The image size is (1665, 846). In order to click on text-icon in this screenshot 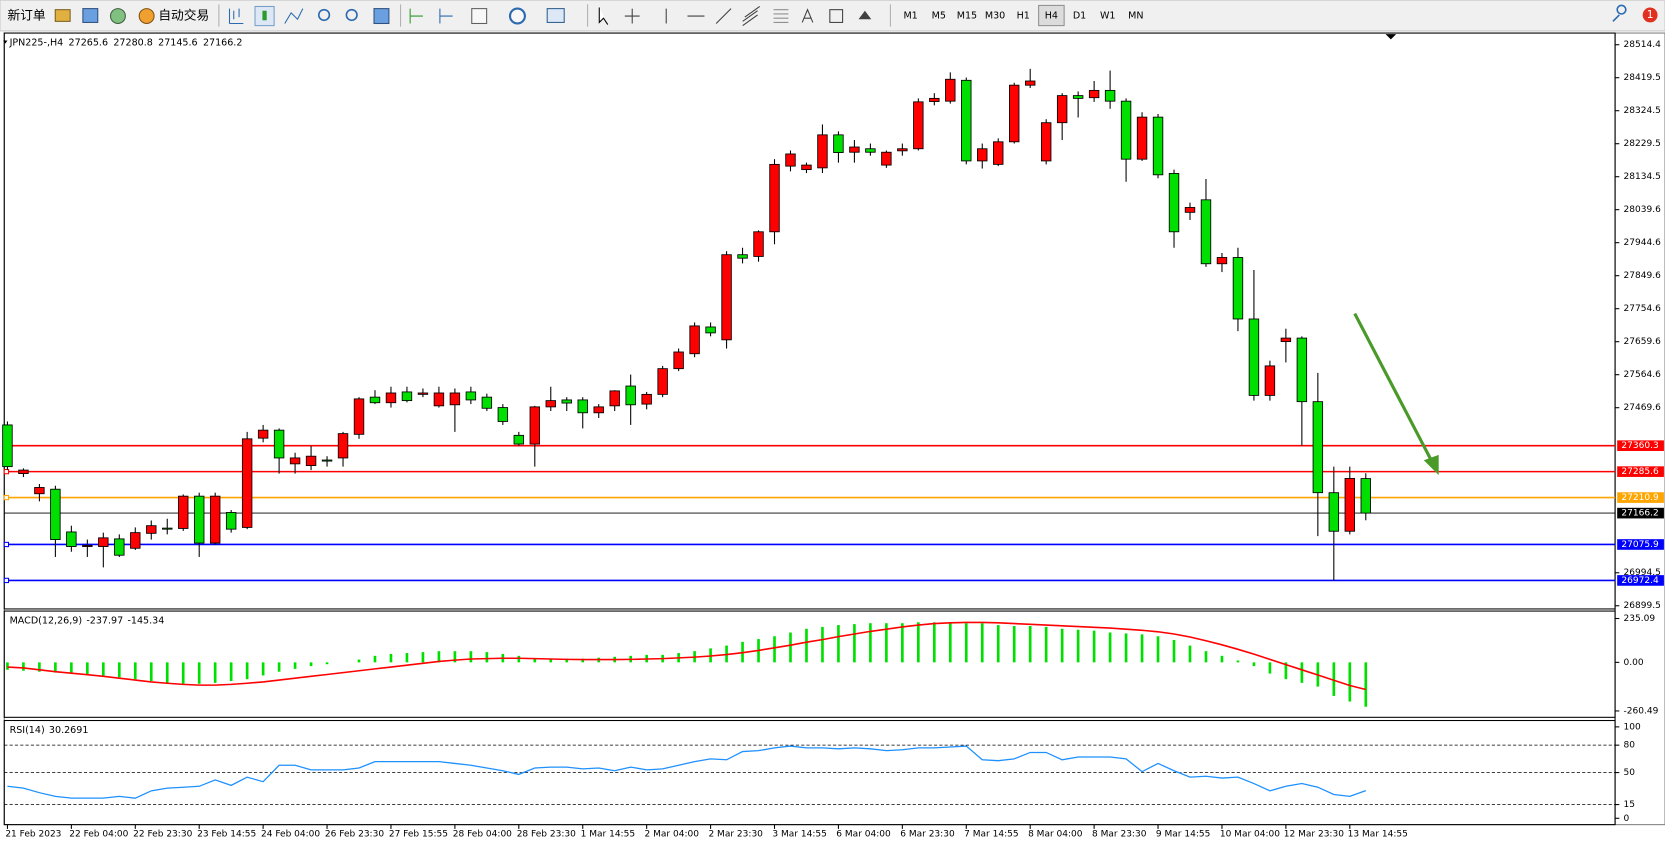, I will do `click(807, 15)`.